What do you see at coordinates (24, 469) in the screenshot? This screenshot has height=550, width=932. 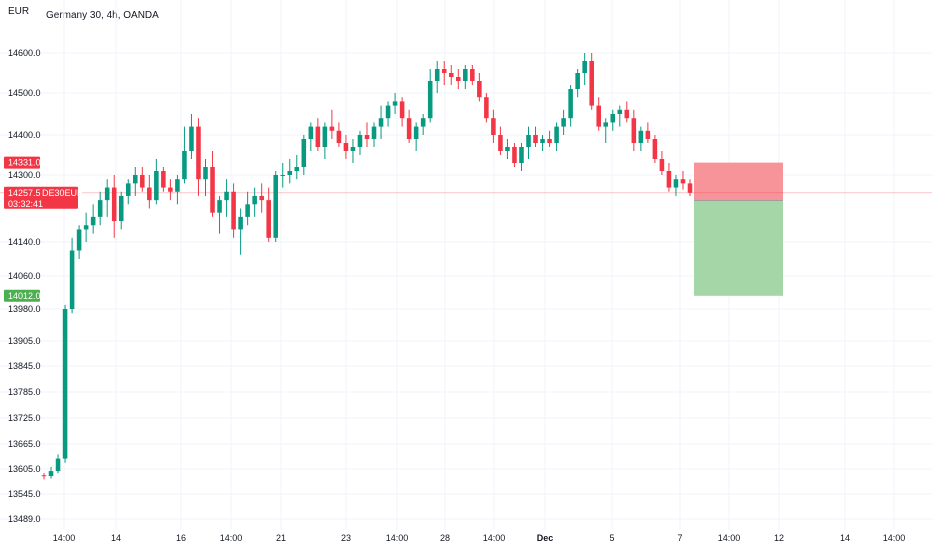 I see `y-tick-label: 13605.0` at bounding box center [24, 469].